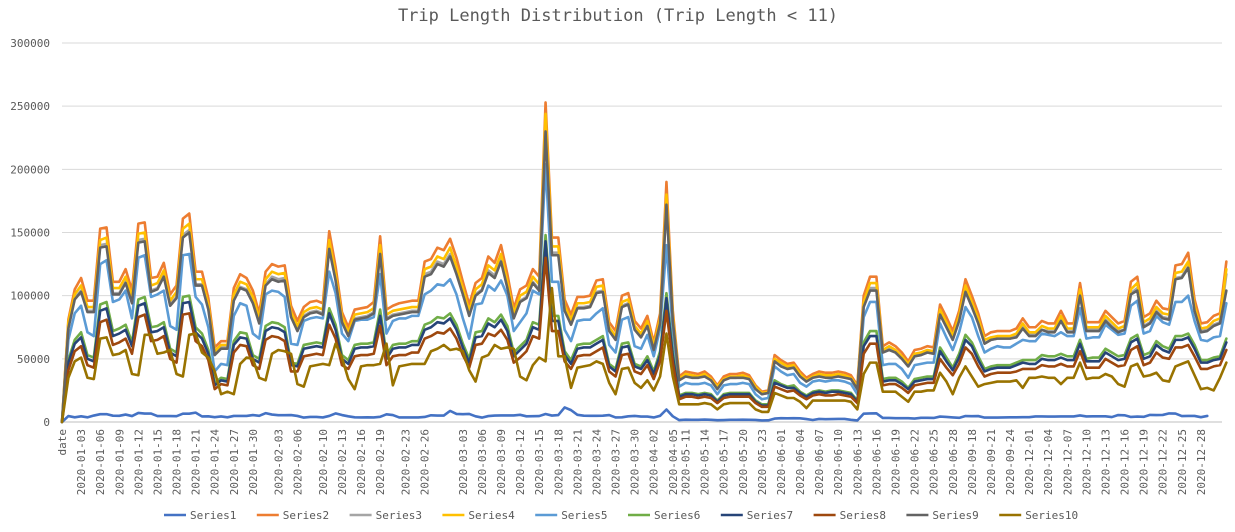 This screenshot has height=532, width=1235. Describe the element at coordinates (30, 106) in the screenshot. I see `y-tick-label: 250000` at that location.